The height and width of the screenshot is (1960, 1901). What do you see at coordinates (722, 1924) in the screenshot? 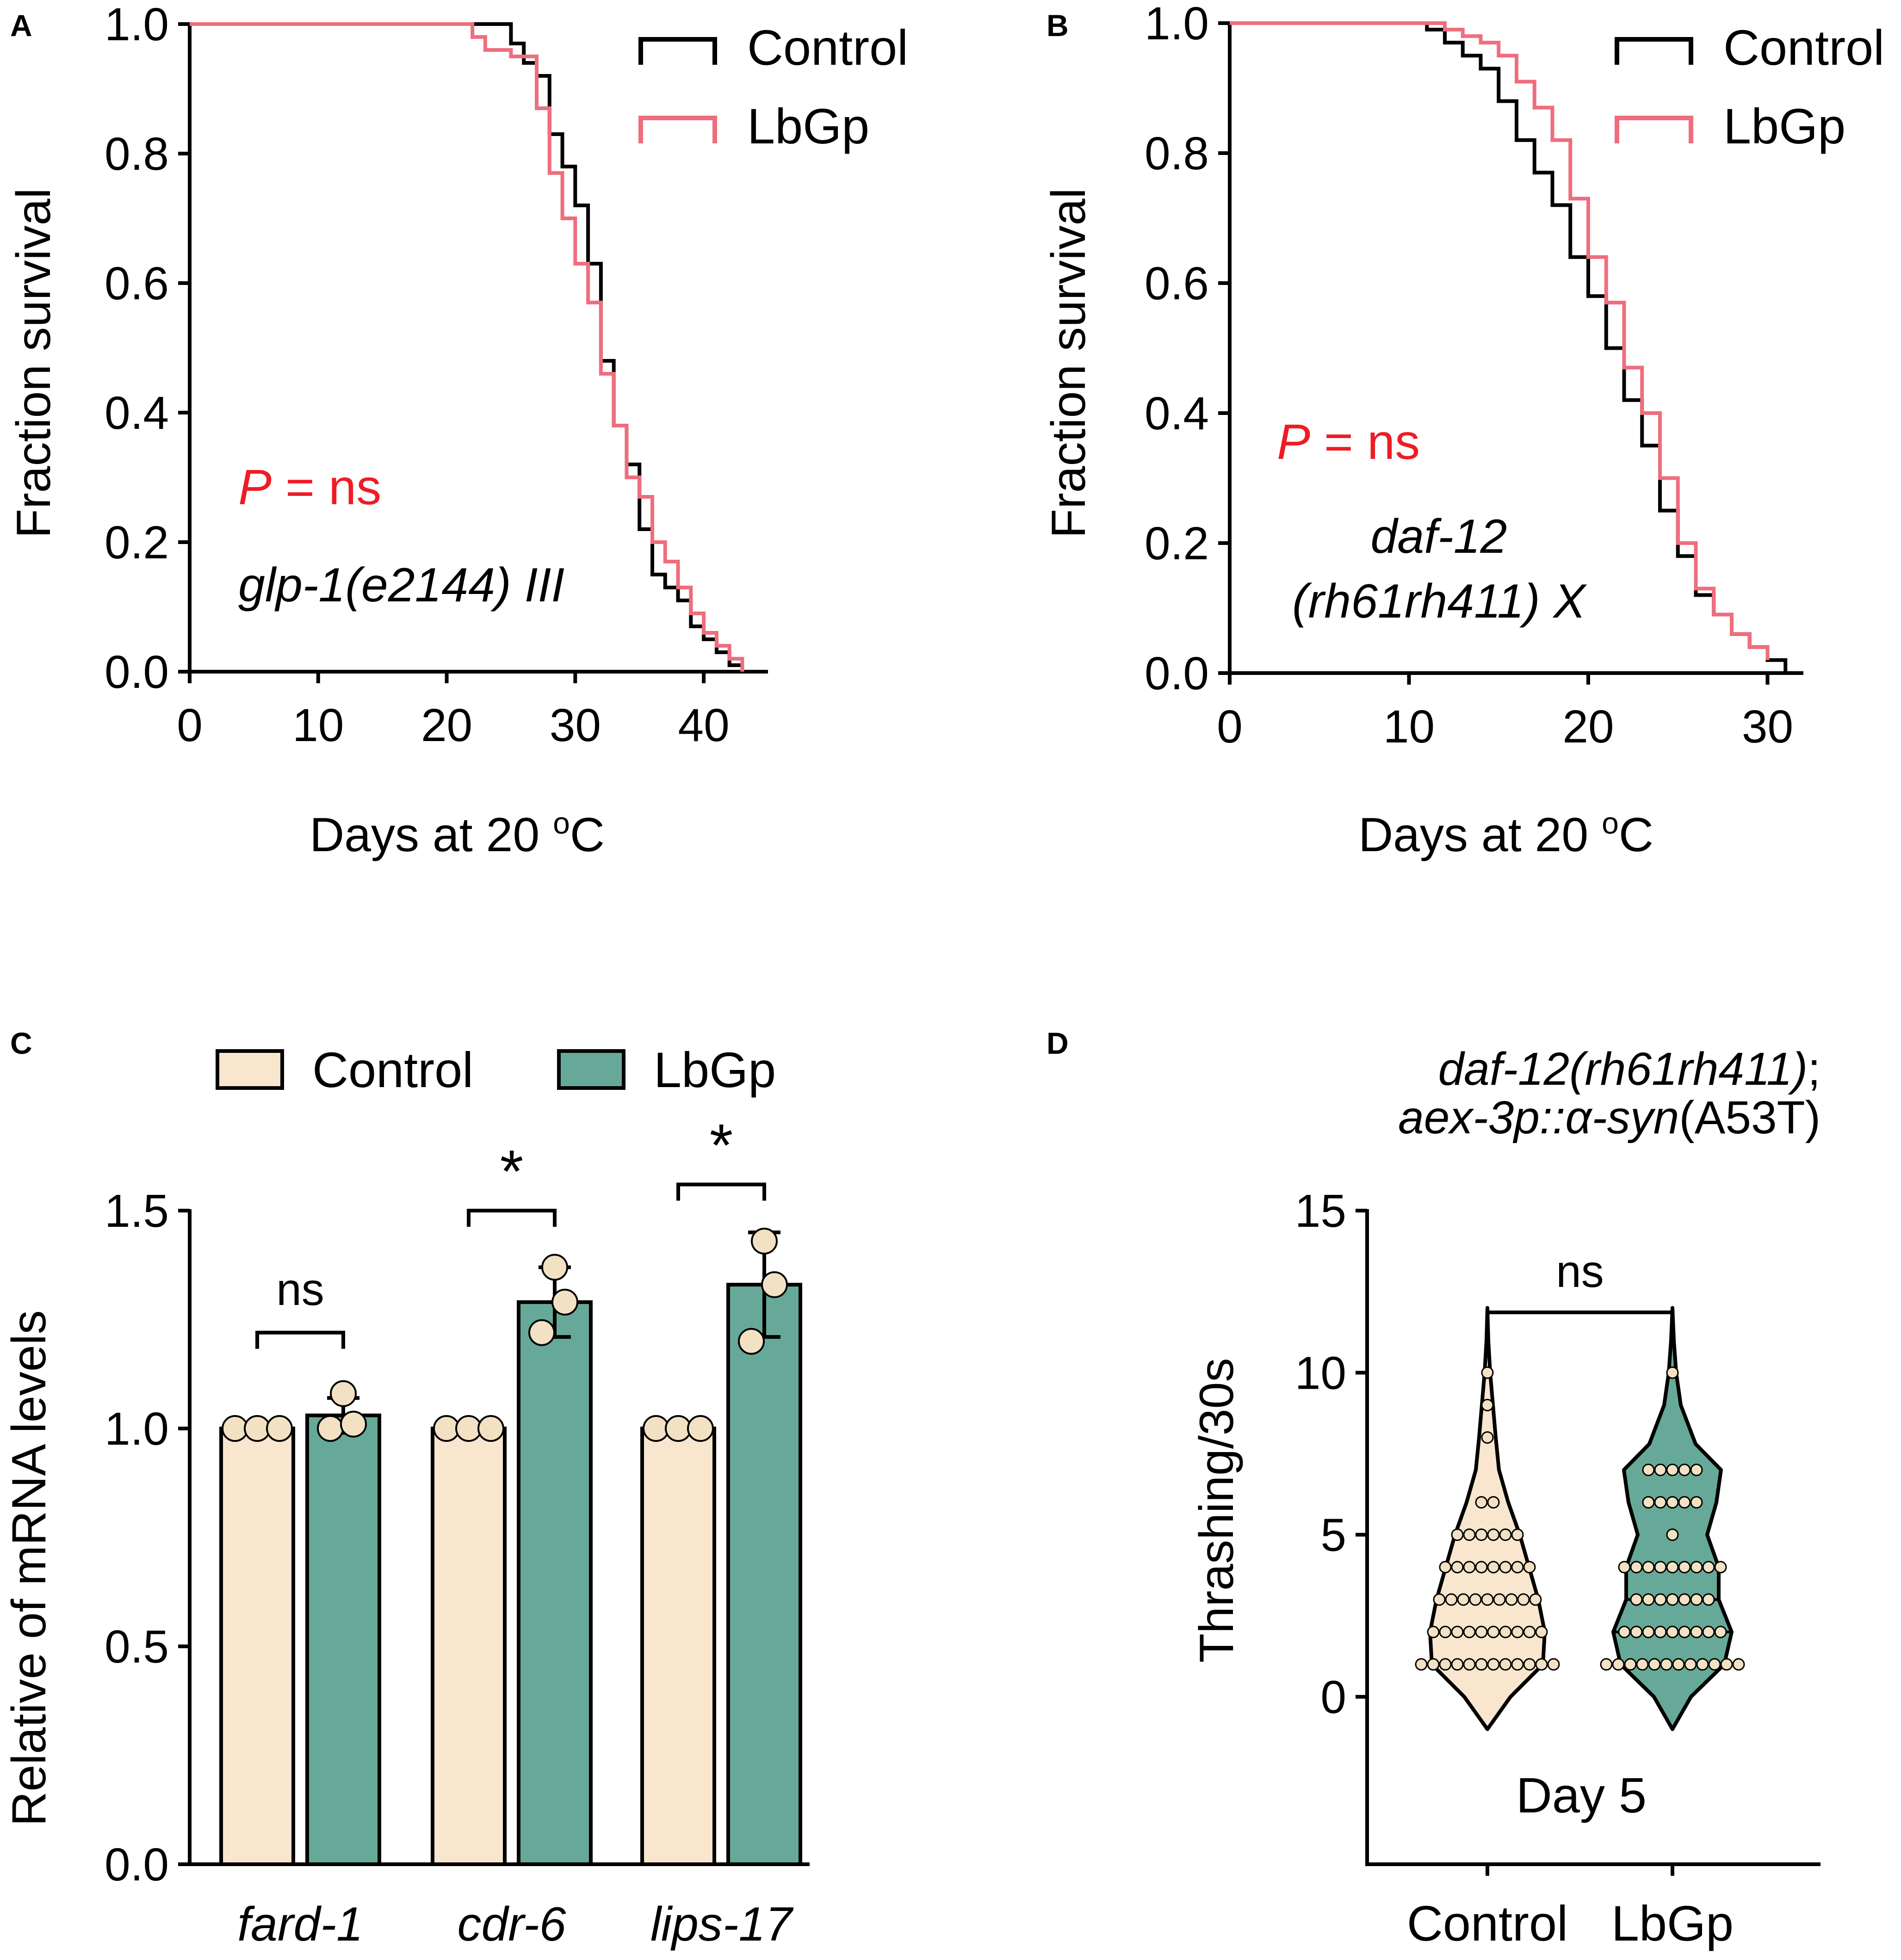
I see `x-category-label: lips-17` at bounding box center [722, 1924].